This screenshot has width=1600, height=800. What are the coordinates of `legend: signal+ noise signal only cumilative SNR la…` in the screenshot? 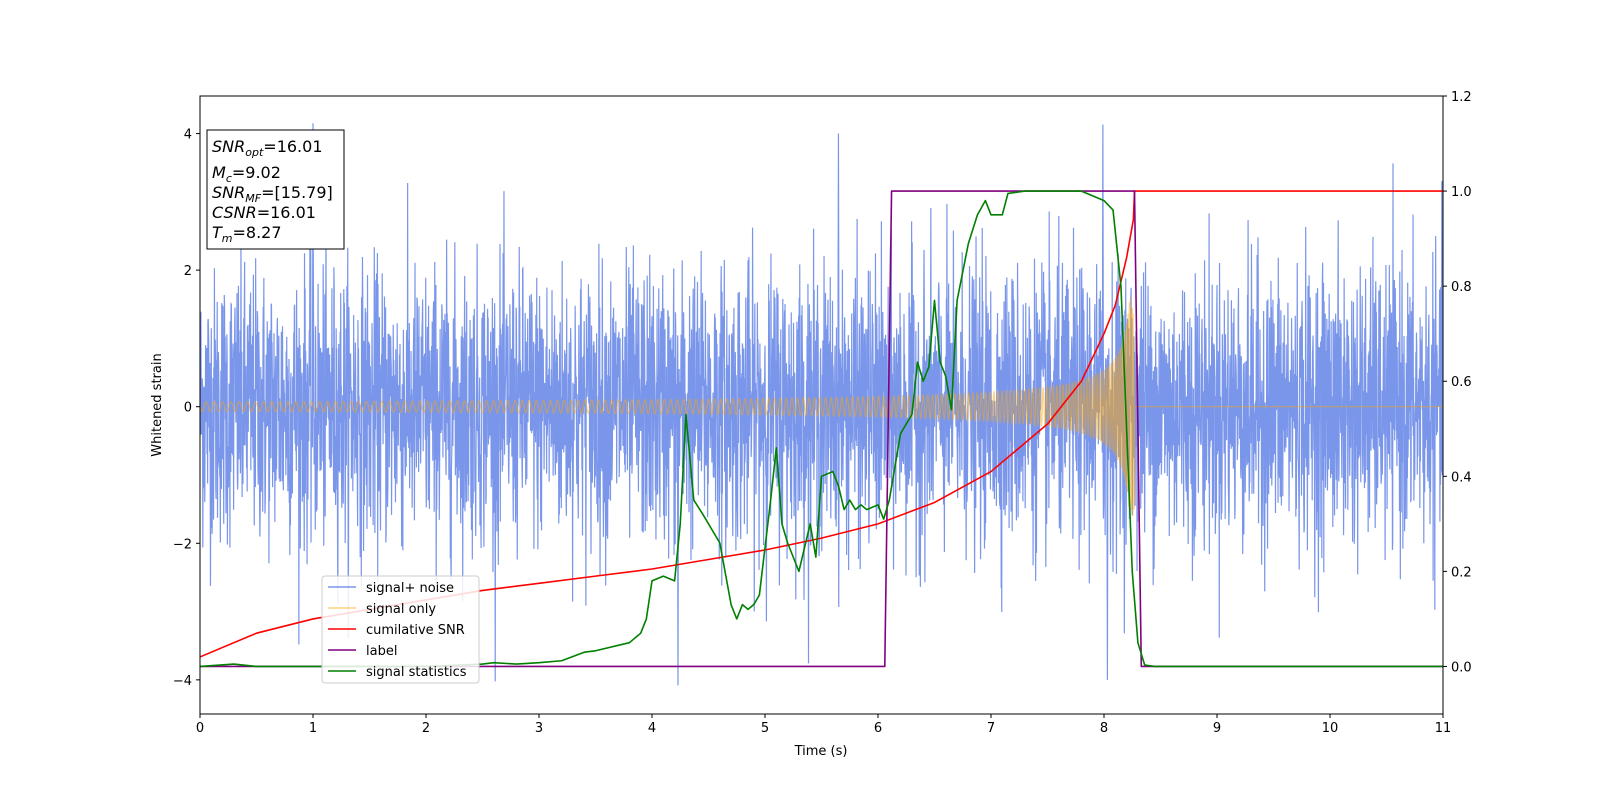 It's located at (400, 629).